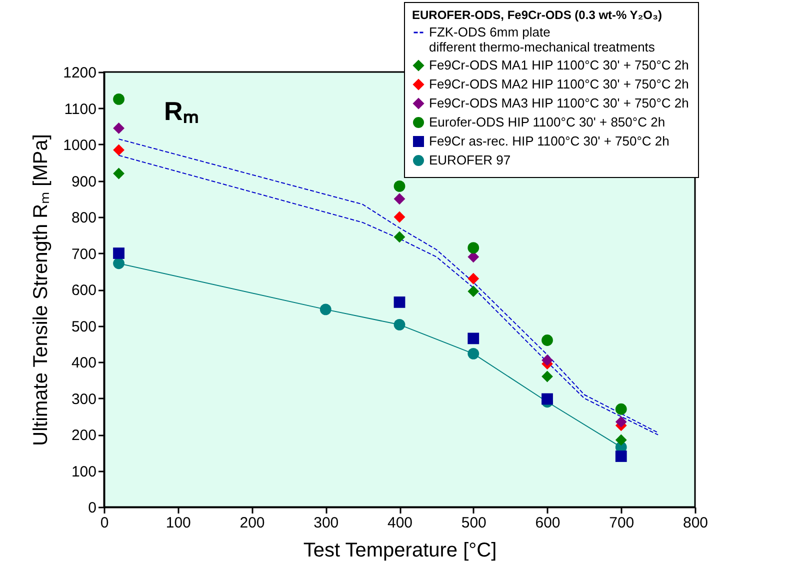  I want to click on x-axis-title: Test Temperature [°C], so click(400, 551).